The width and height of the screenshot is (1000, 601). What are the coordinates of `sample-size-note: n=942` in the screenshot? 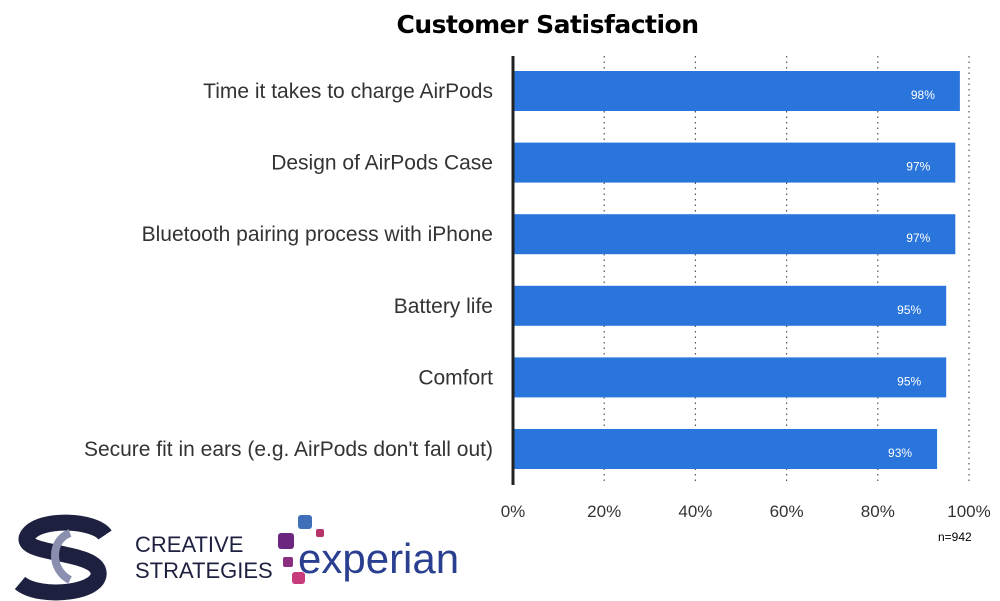 It's located at (955, 537).